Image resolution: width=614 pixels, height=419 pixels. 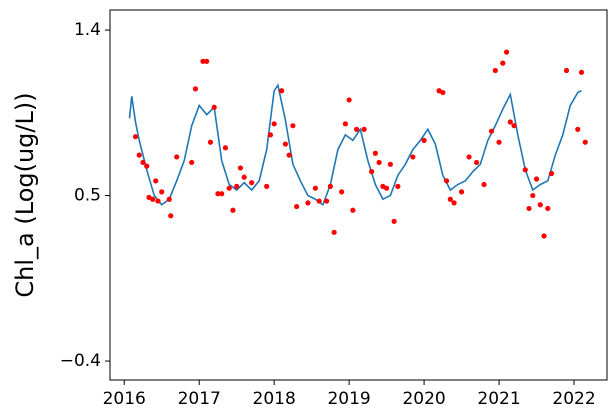 I want to click on x-tick-label: 2018, so click(x=274, y=399).